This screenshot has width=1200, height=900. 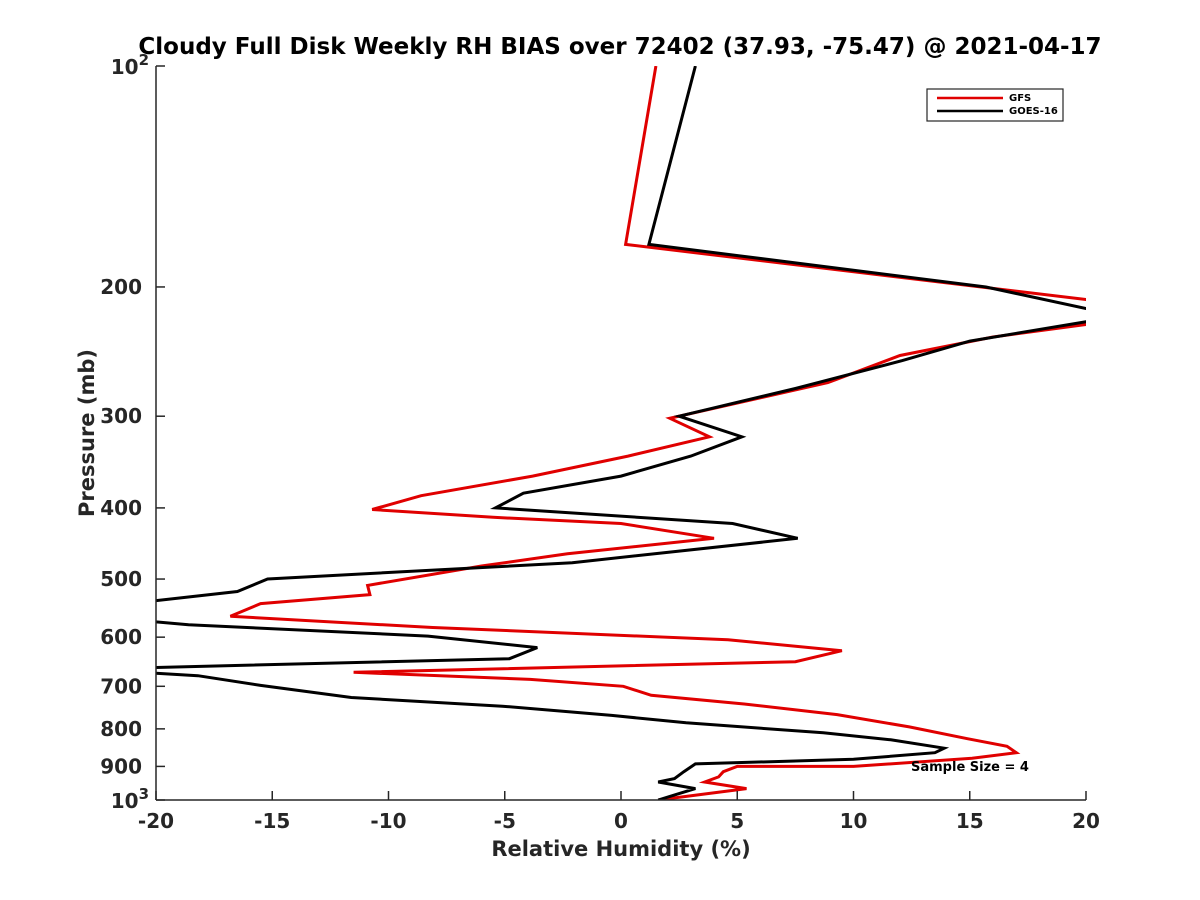 I want to click on y-tick-label: 300, so click(x=121, y=416).